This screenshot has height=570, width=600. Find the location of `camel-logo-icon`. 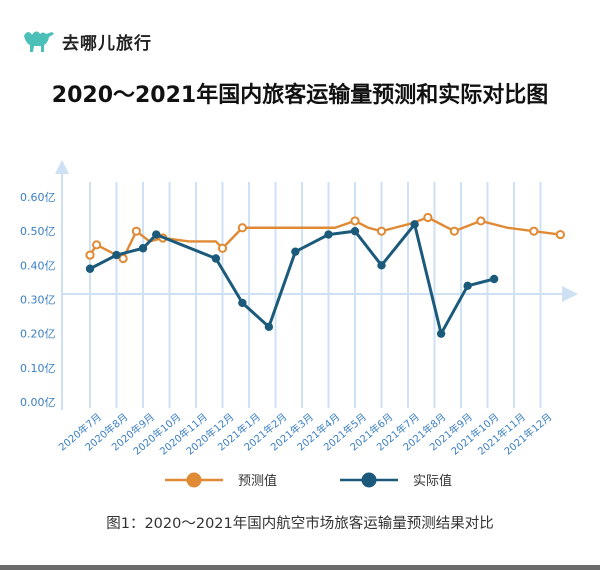

camel-logo-icon is located at coordinates (39, 41).